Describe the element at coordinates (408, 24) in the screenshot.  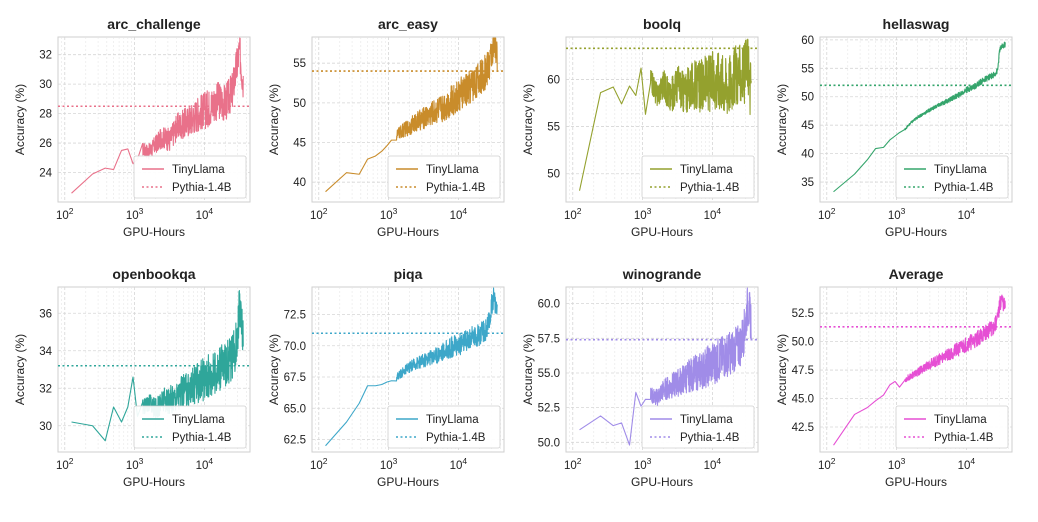
I see `panel-title: arc_easy` at that location.